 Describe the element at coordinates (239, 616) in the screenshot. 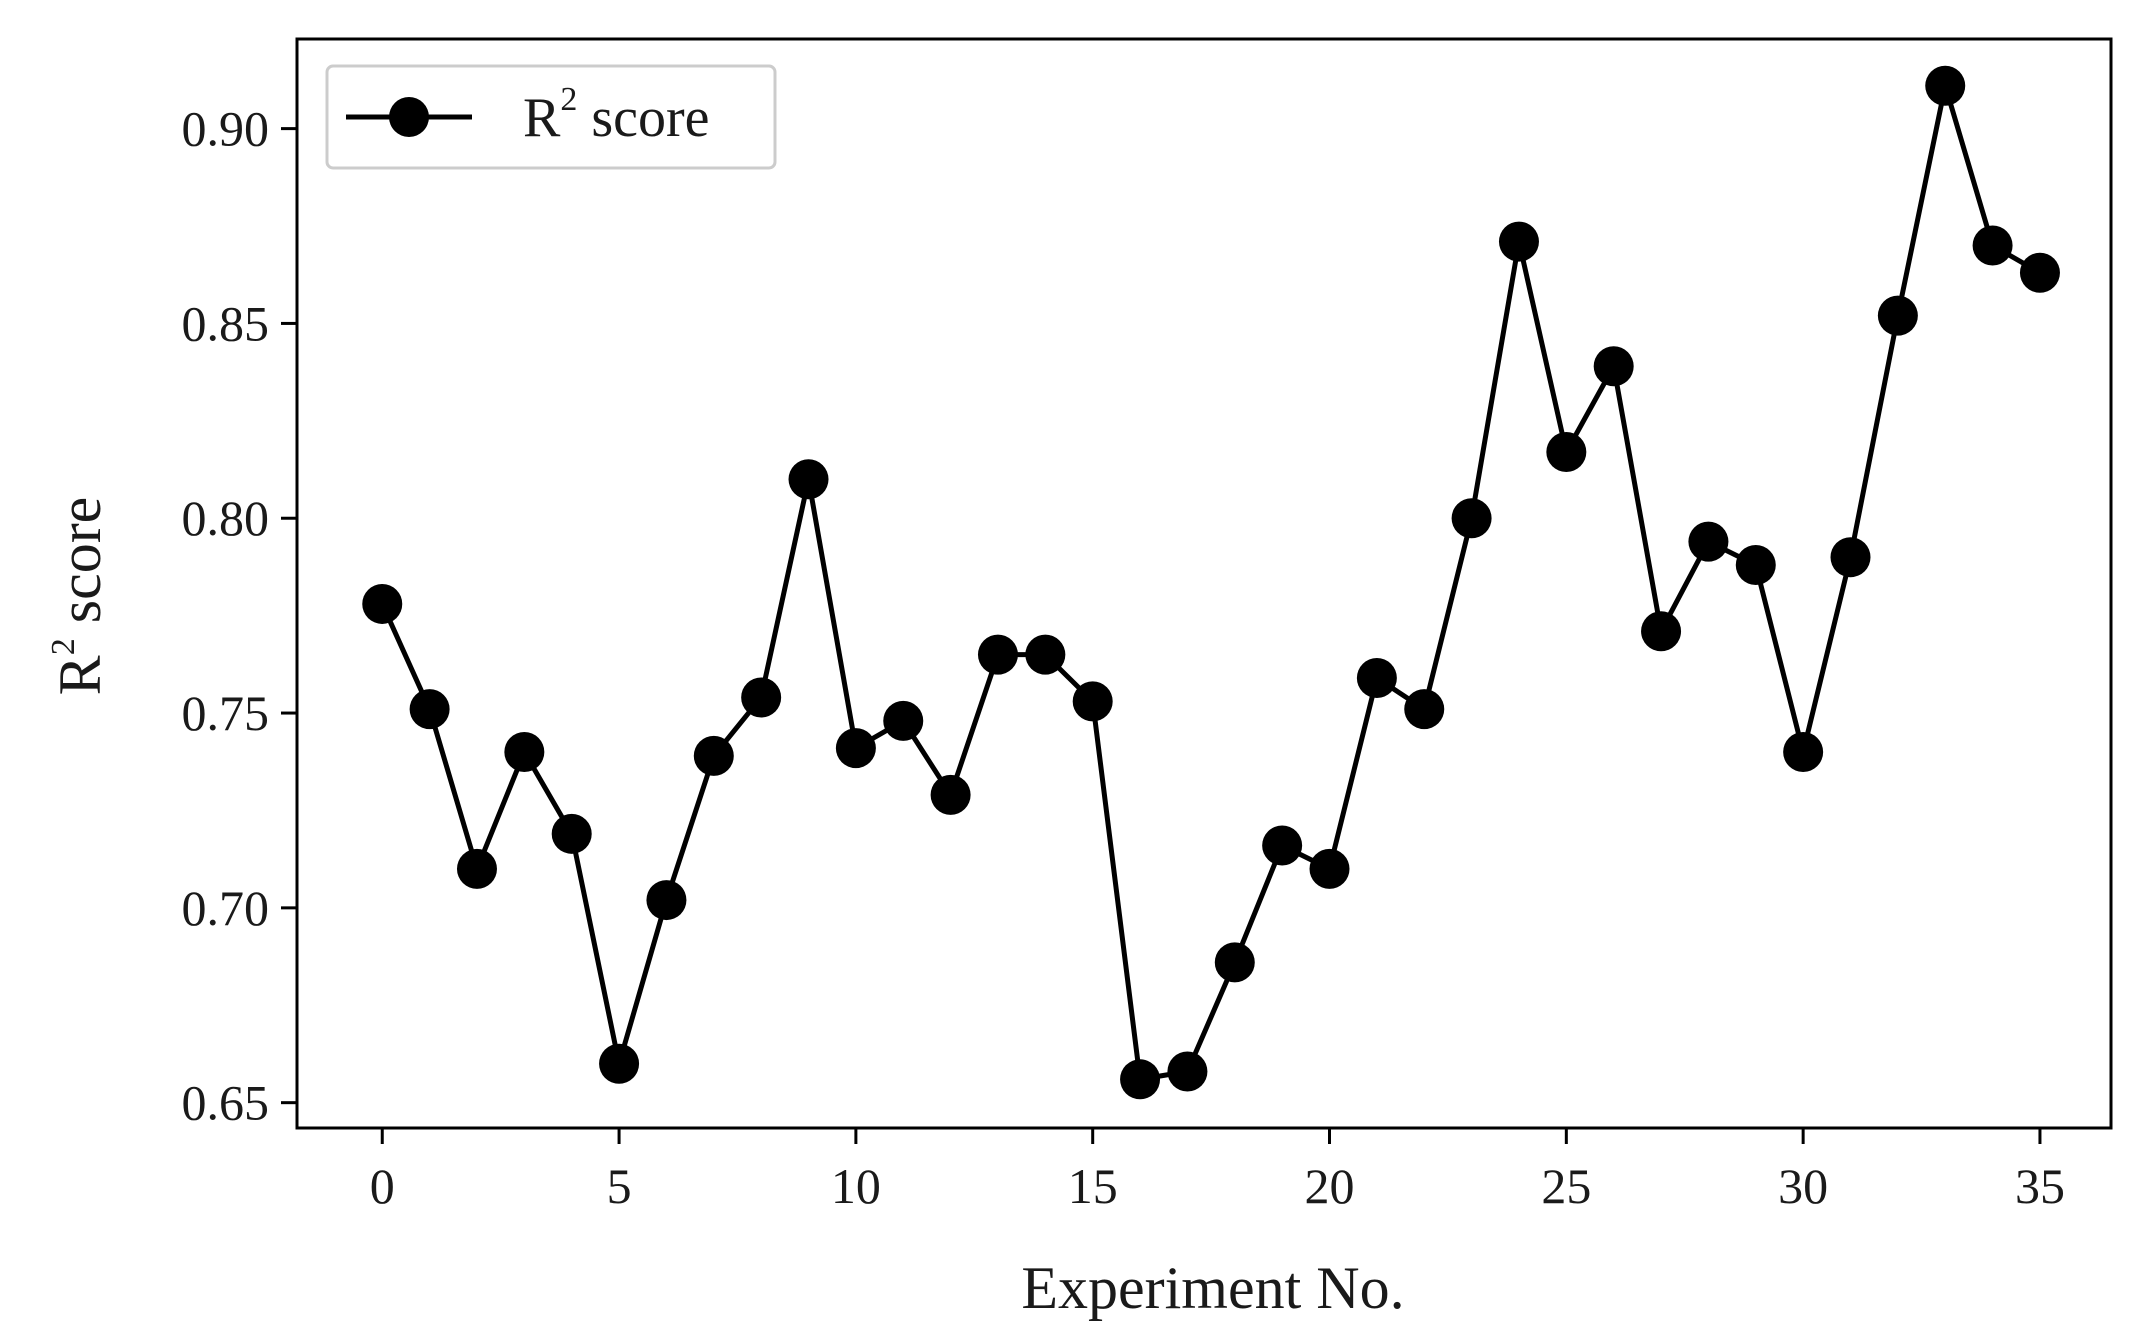

I see `y-axis-ticks: 0.65 0.70 0.75 0.80 0.85 0.90` at that location.